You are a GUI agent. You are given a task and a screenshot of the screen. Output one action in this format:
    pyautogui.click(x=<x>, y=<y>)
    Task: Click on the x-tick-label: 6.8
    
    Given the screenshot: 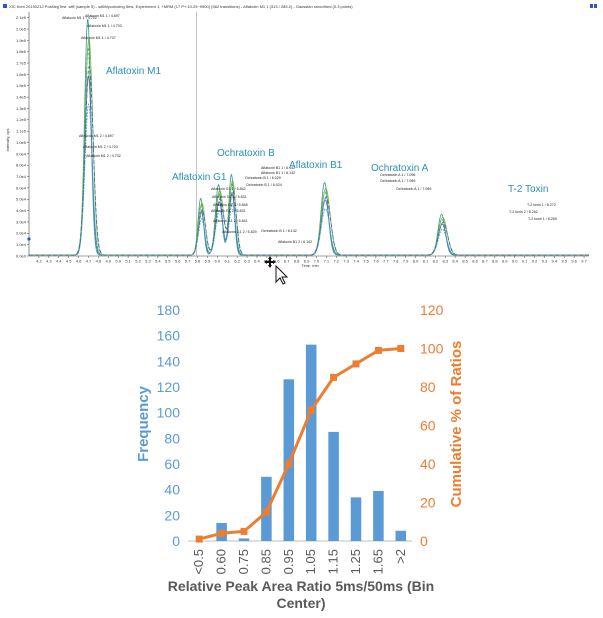 What is the action you would take?
    pyautogui.click(x=297, y=261)
    